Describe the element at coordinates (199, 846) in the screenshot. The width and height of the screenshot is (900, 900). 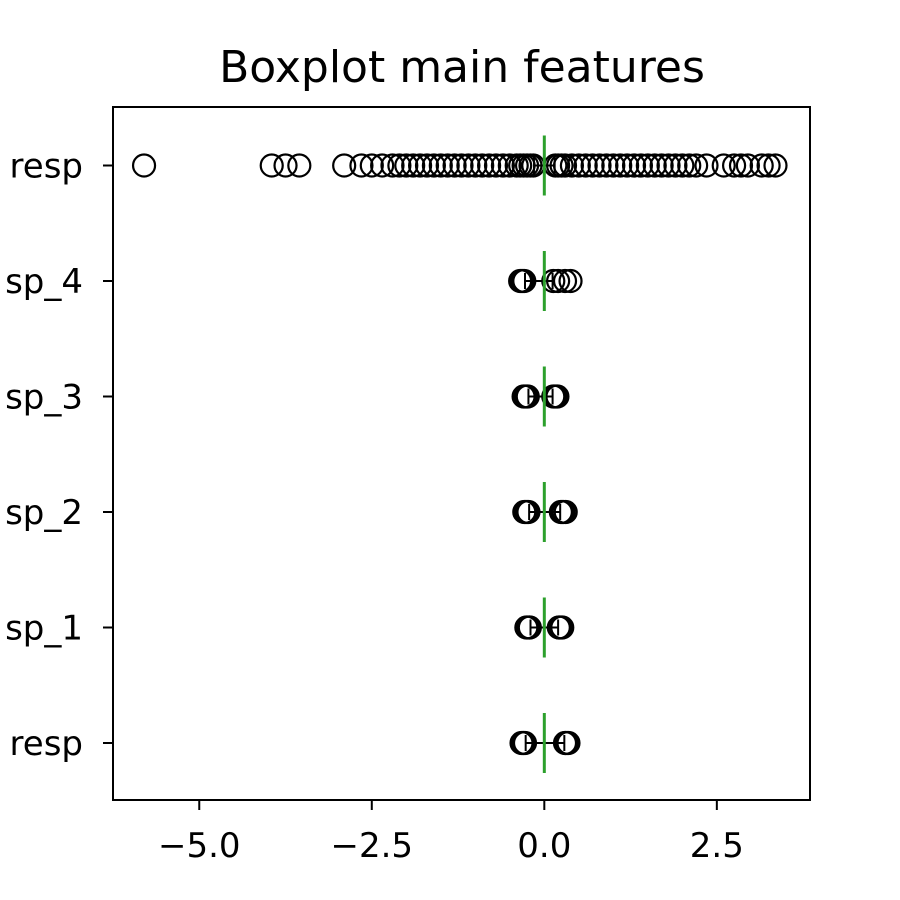
I see `x-tick-label: −5.0` at that location.